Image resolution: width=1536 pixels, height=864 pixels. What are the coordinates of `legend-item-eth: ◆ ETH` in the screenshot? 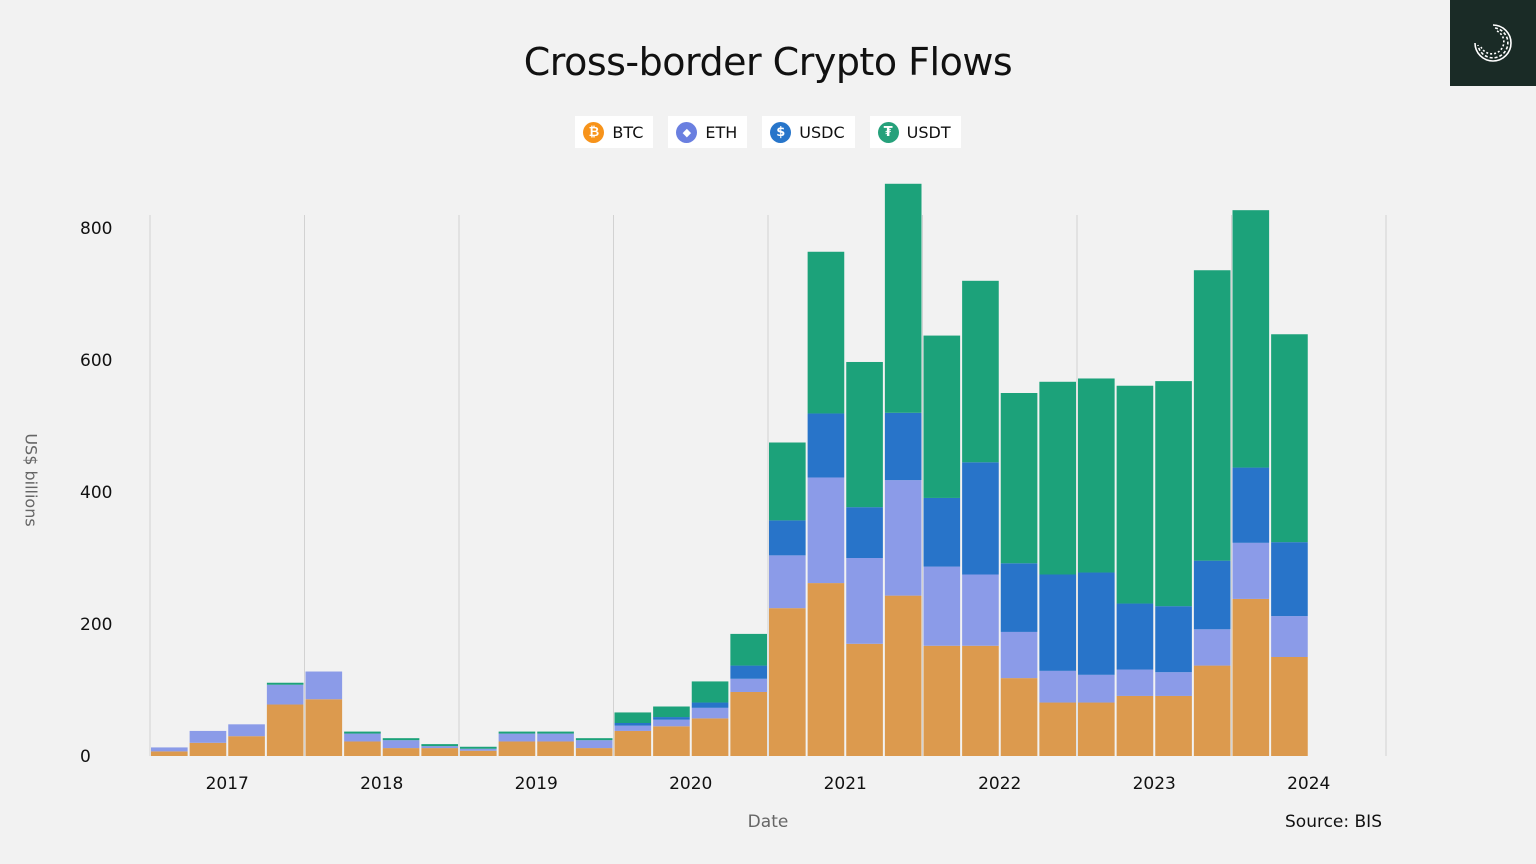 It's located at (708, 132).